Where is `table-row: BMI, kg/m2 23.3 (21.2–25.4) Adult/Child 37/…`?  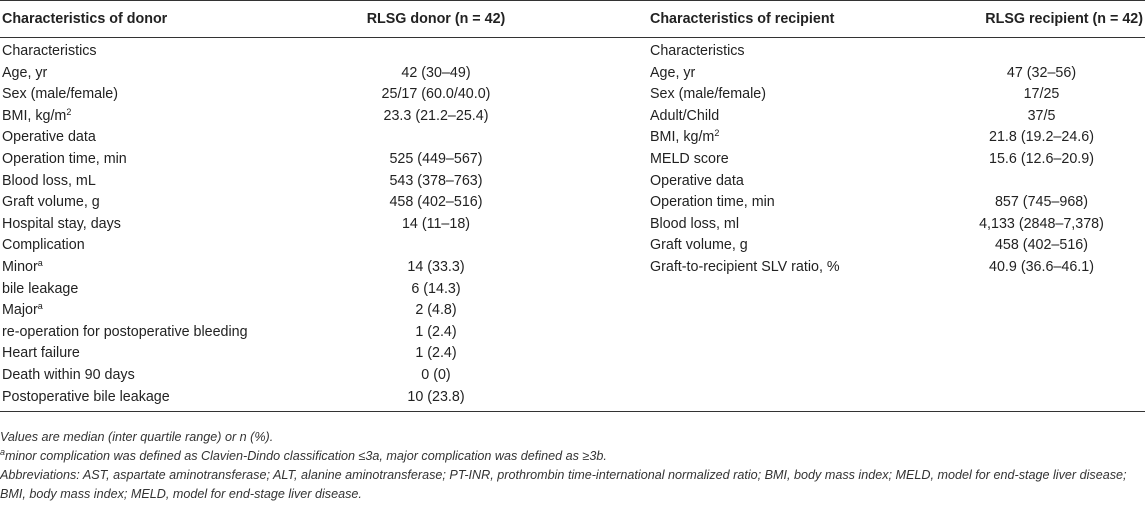 table-row: BMI, kg/m2 23.3 (21.2–25.4) Adult/Child 37/… is located at coordinates (572, 117).